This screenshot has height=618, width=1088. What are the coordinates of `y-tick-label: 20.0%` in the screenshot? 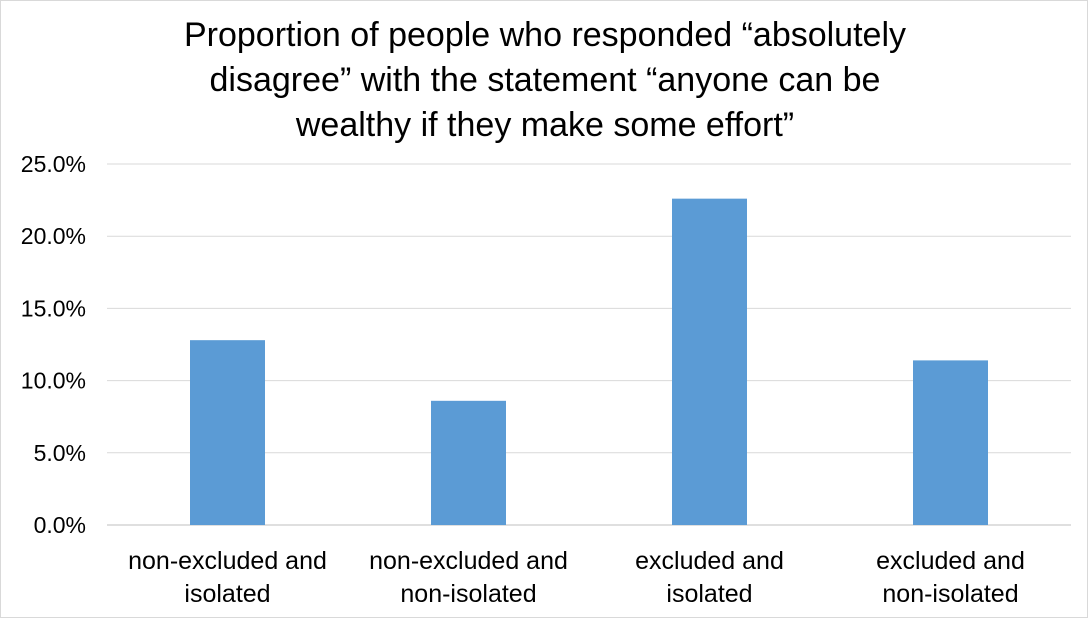 It's located at (53, 236).